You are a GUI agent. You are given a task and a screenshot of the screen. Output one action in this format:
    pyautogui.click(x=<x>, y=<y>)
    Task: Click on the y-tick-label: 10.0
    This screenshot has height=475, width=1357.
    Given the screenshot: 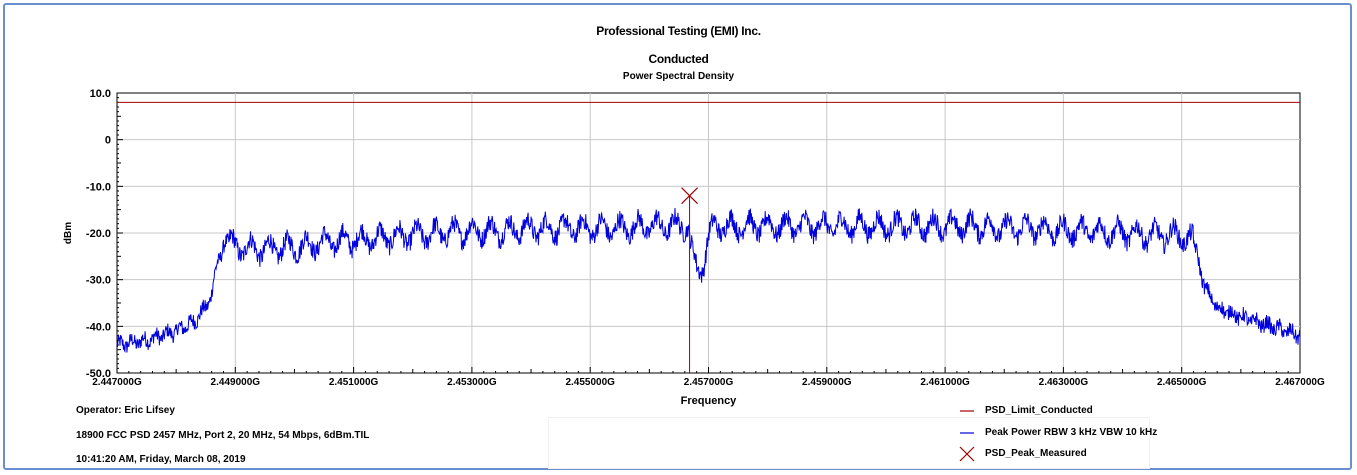 What is the action you would take?
    pyautogui.click(x=100, y=94)
    